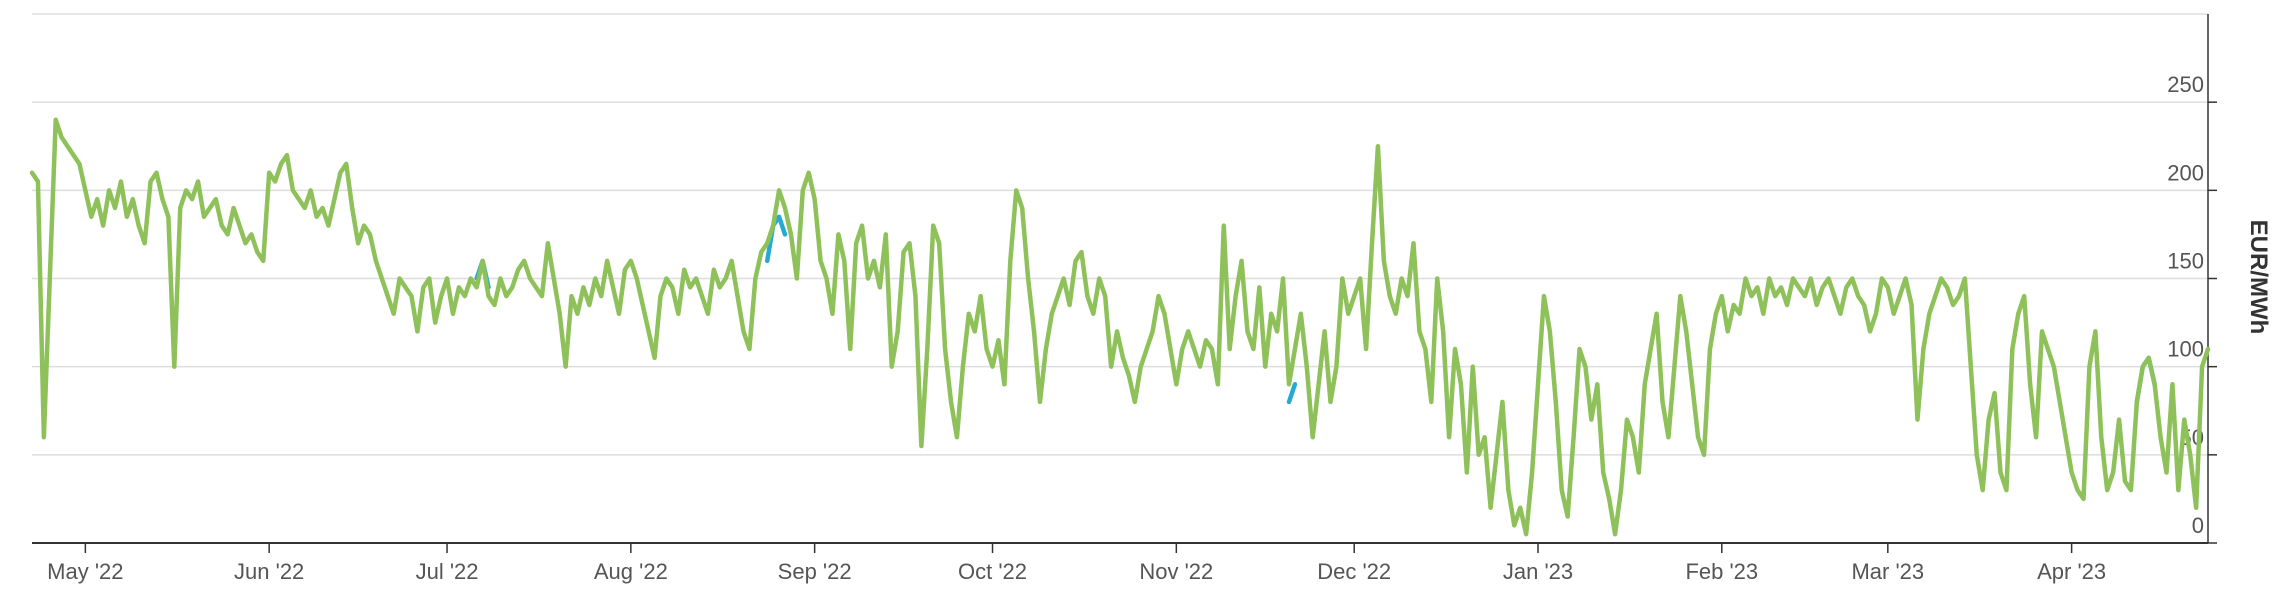  Describe the element at coordinates (269, 571) in the screenshot. I see `x-tick-label: Jun '22` at that location.